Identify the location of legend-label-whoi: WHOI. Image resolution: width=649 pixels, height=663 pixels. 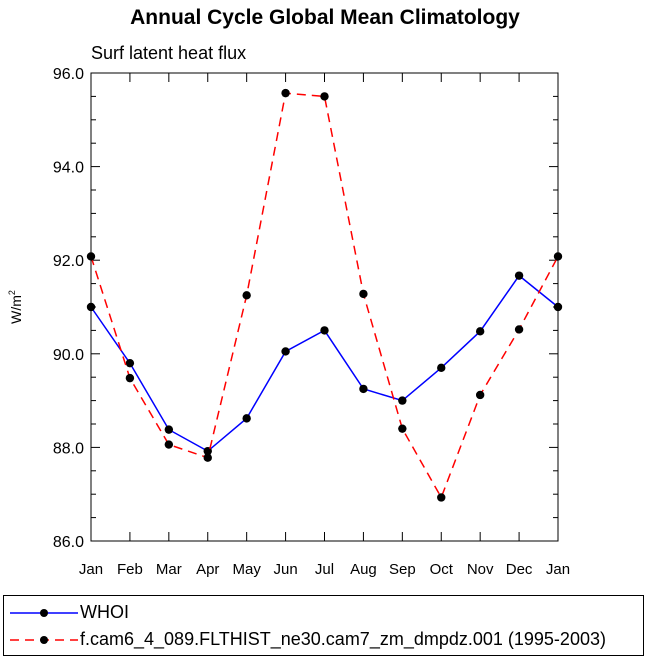
(104, 612).